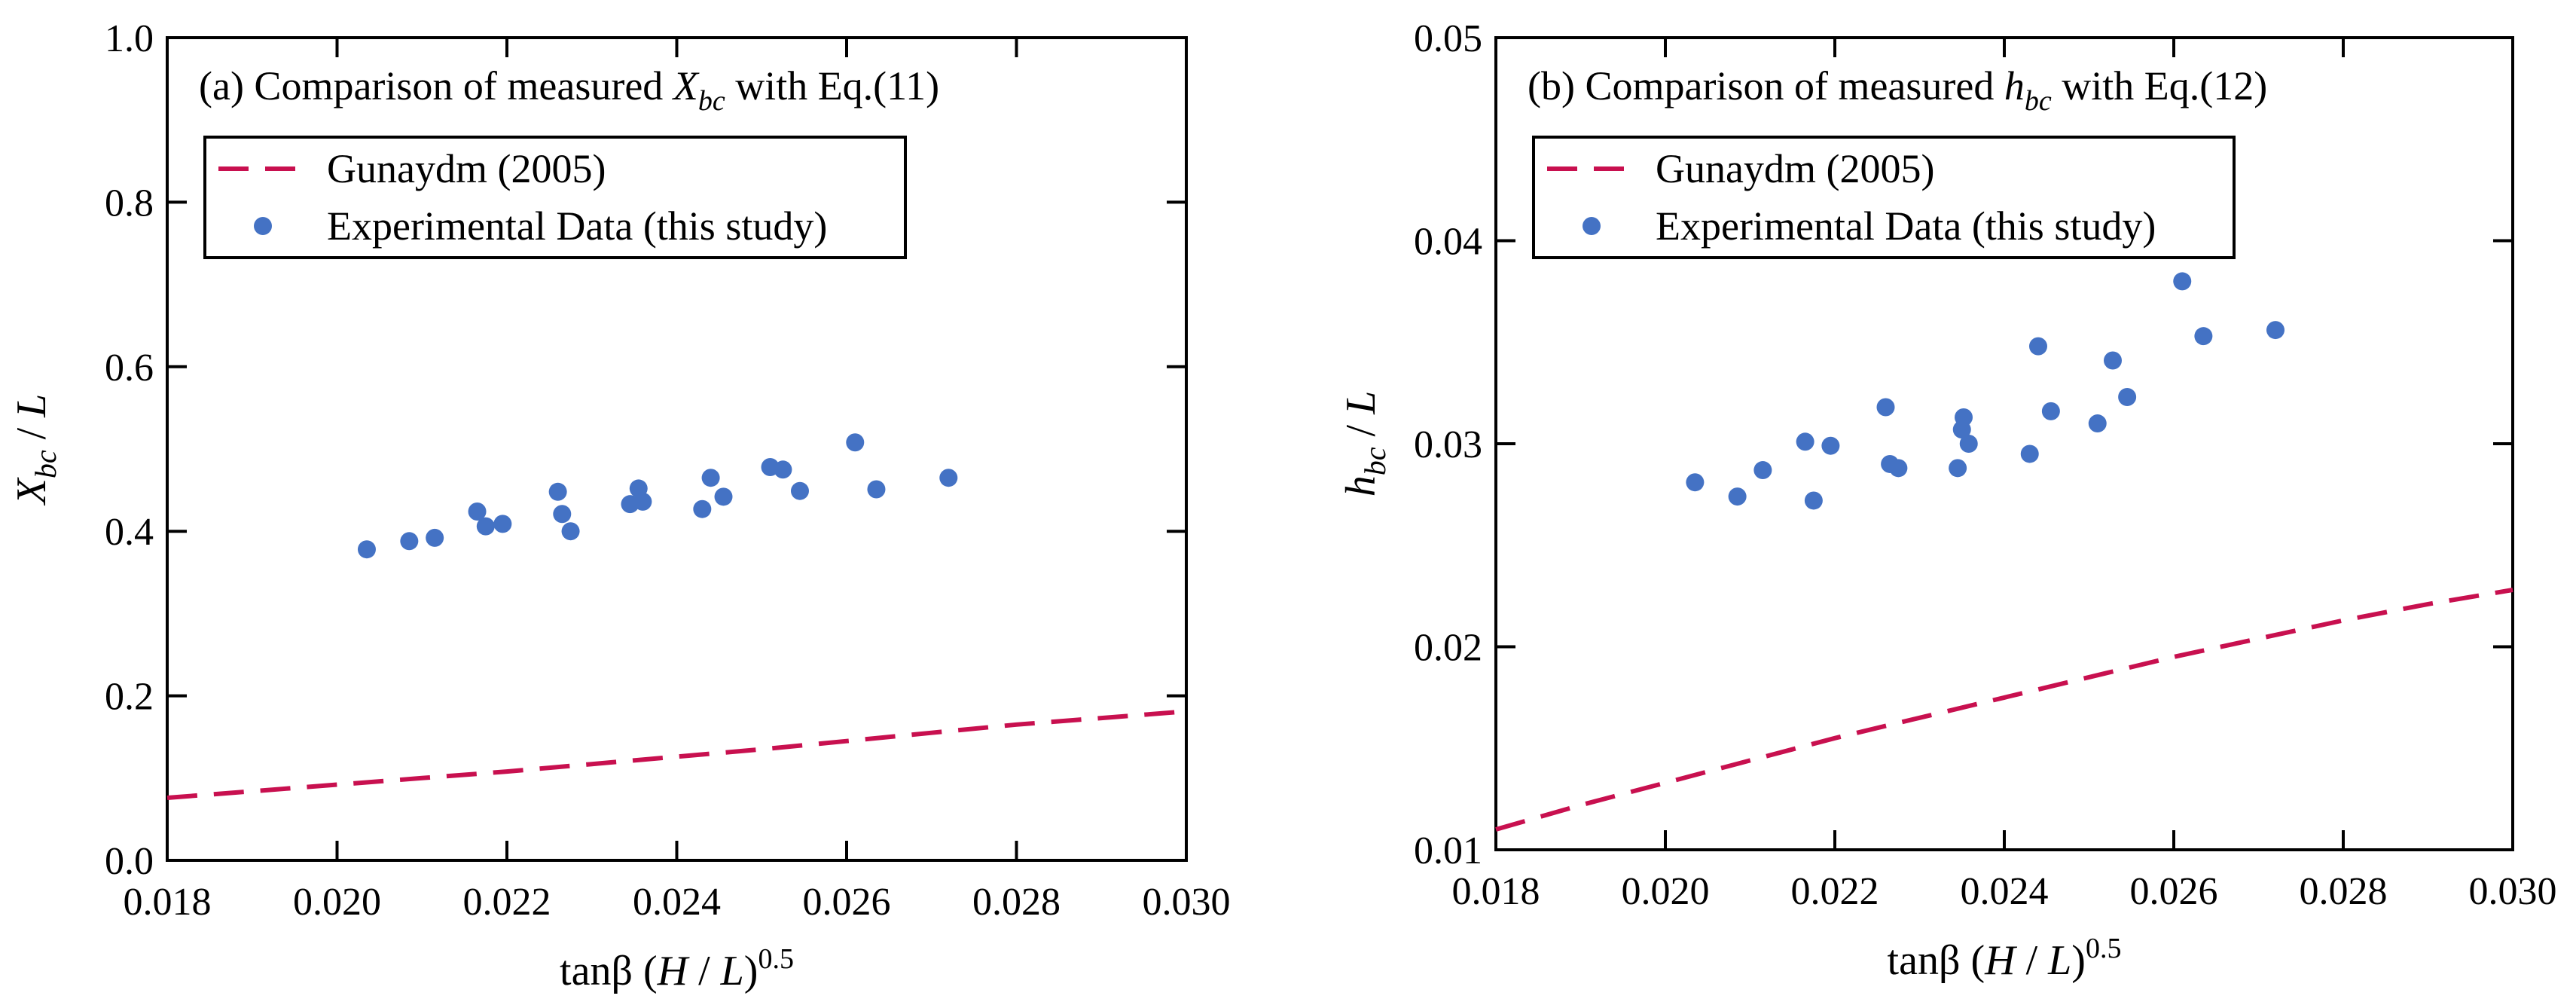 The height and width of the screenshot is (1008, 2576). Describe the element at coordinates (2004, 710) in the screenshot. I see `model-curve-b` at that location.